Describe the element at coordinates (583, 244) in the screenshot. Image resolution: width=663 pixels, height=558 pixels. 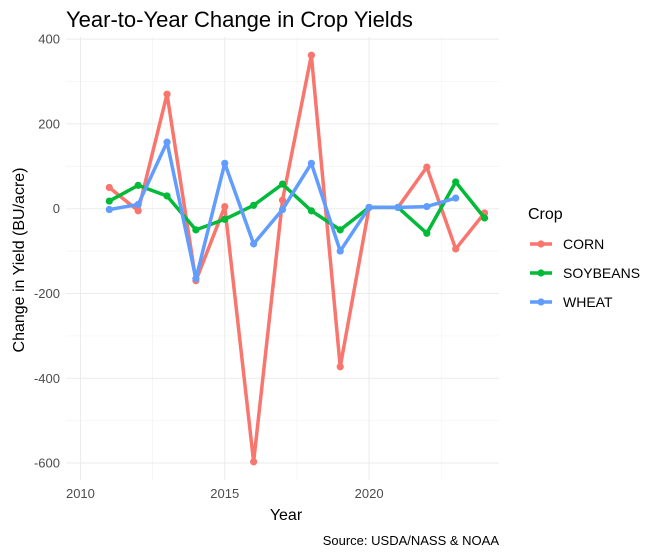
I see `legend-label-corn: CORN` at that location.